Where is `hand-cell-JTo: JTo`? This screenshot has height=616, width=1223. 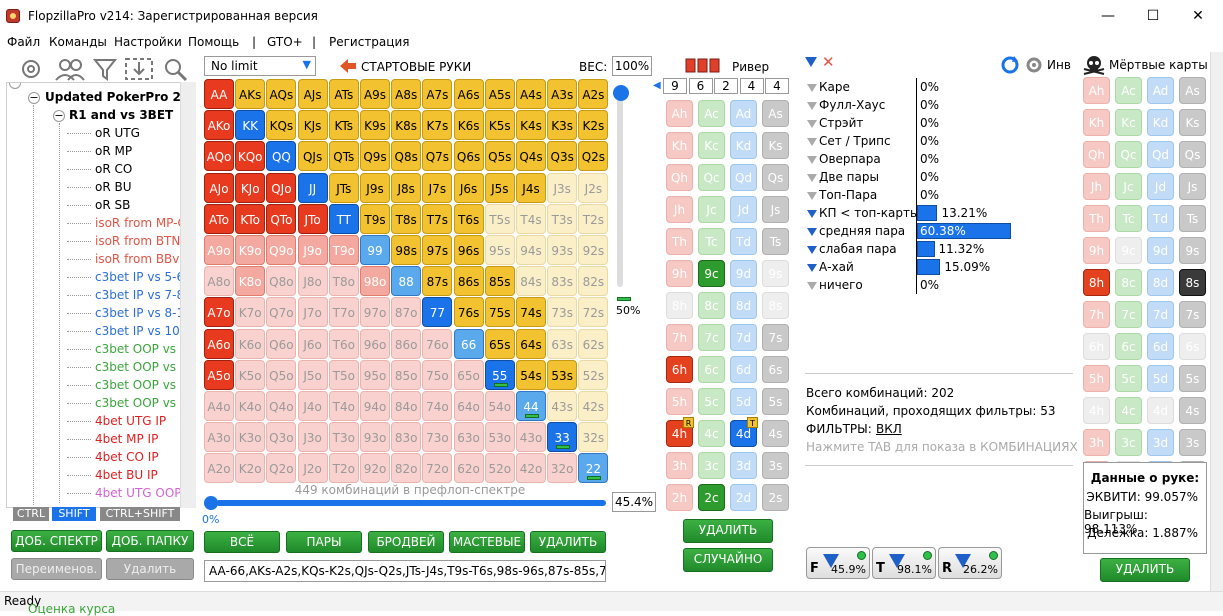
hand-cell-JTo: JTo is located at coordinates (312, 218).